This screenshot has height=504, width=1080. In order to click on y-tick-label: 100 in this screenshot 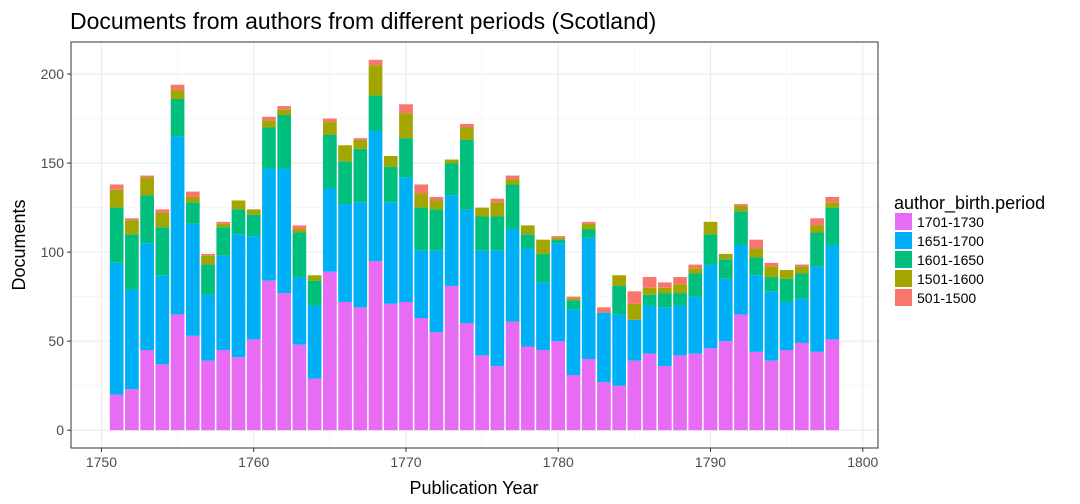, I will do `click(53, 252)`.